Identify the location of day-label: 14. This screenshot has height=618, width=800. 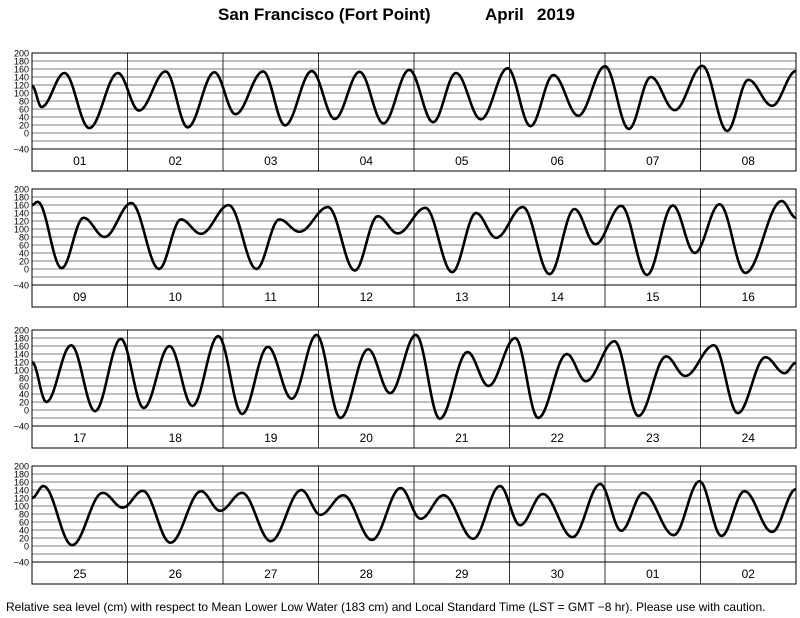
(558, 297).